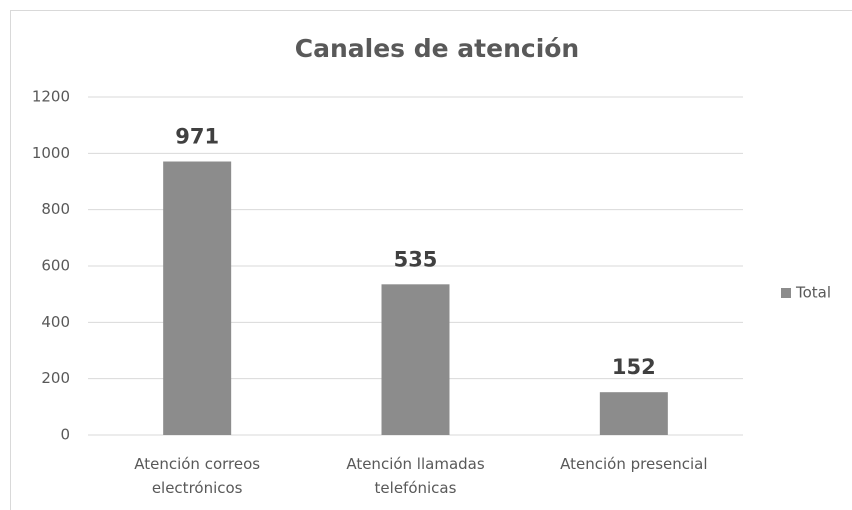 This screenshot has width=852, height=510. Describe the element at coordinates (55, 322) in the screenshot. I see `y-tick-label: 400` at that location.